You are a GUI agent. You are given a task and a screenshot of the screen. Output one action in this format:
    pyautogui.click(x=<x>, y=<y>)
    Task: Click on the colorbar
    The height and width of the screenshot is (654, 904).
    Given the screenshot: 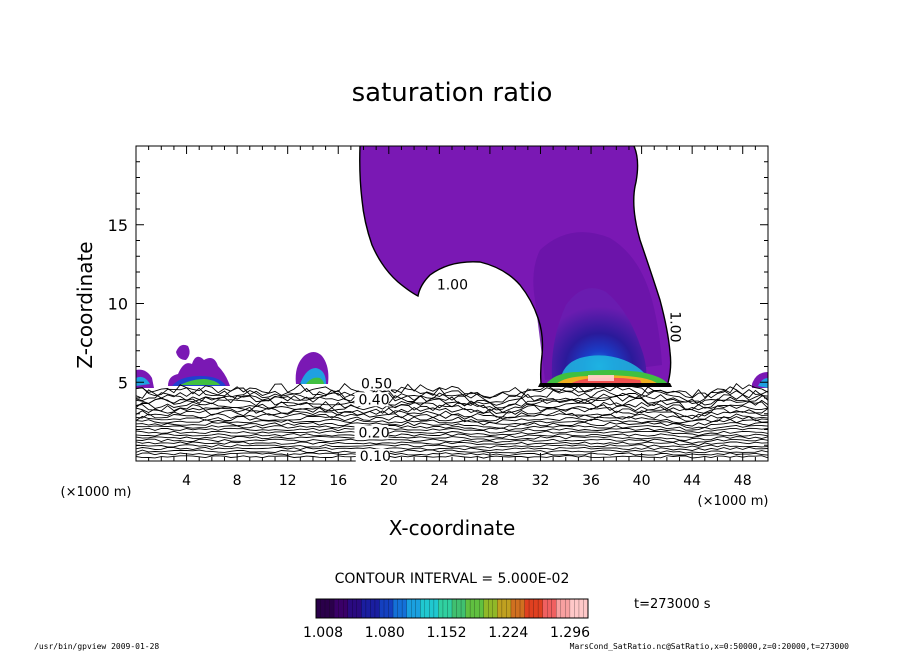 What is the action you would take?
    pyautogui.click(x=452, y=608)
    